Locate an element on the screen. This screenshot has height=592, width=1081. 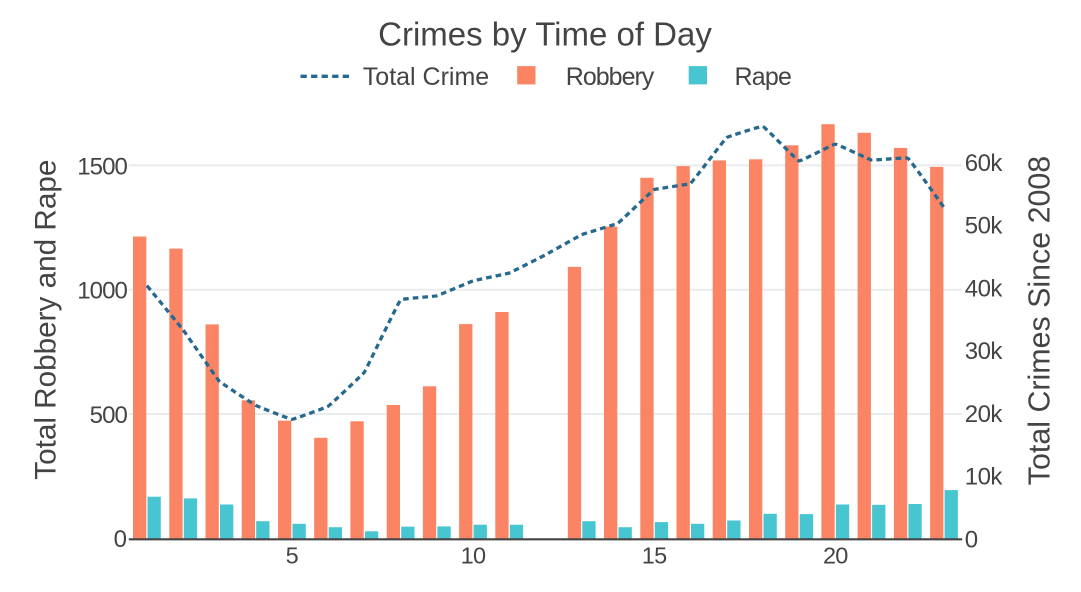
svg-text: Total Robbery and Rape is located at coordinates (46, 320).